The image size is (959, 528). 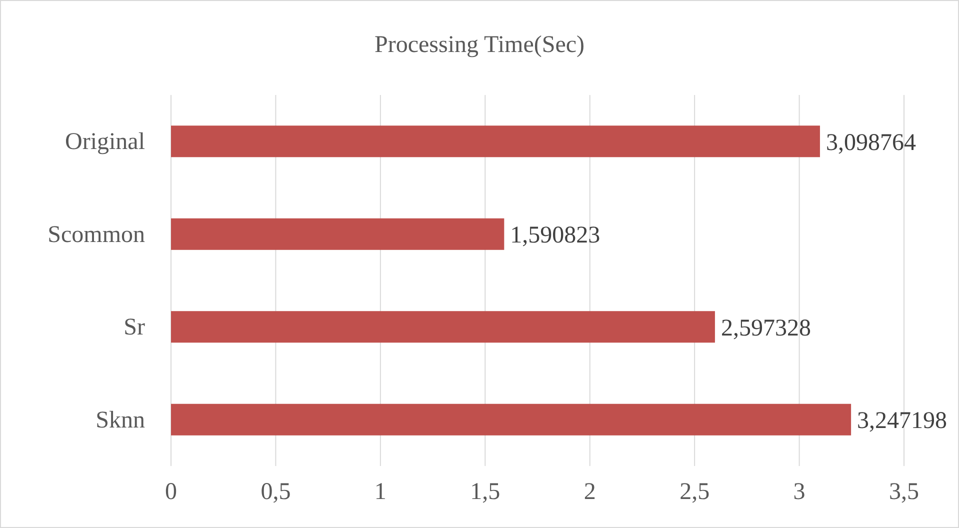 What do you see at coordinates (171, 492) in the screenshot?
I see `x-tick-label: 0` at bounding box center [171, 492].